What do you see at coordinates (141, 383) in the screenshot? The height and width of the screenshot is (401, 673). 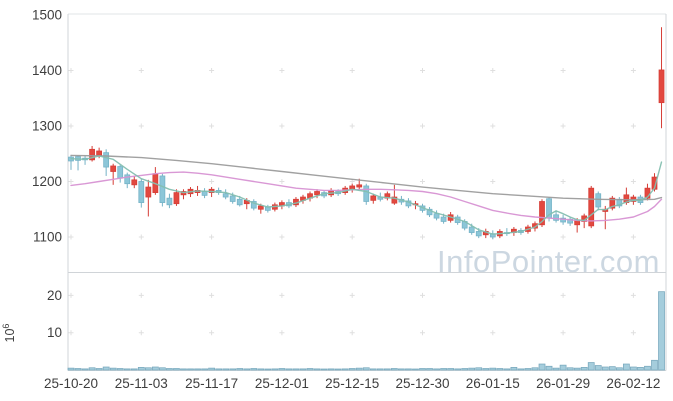 I see `date-tick-label: 25-11-03` at bounding box center [141, 383].